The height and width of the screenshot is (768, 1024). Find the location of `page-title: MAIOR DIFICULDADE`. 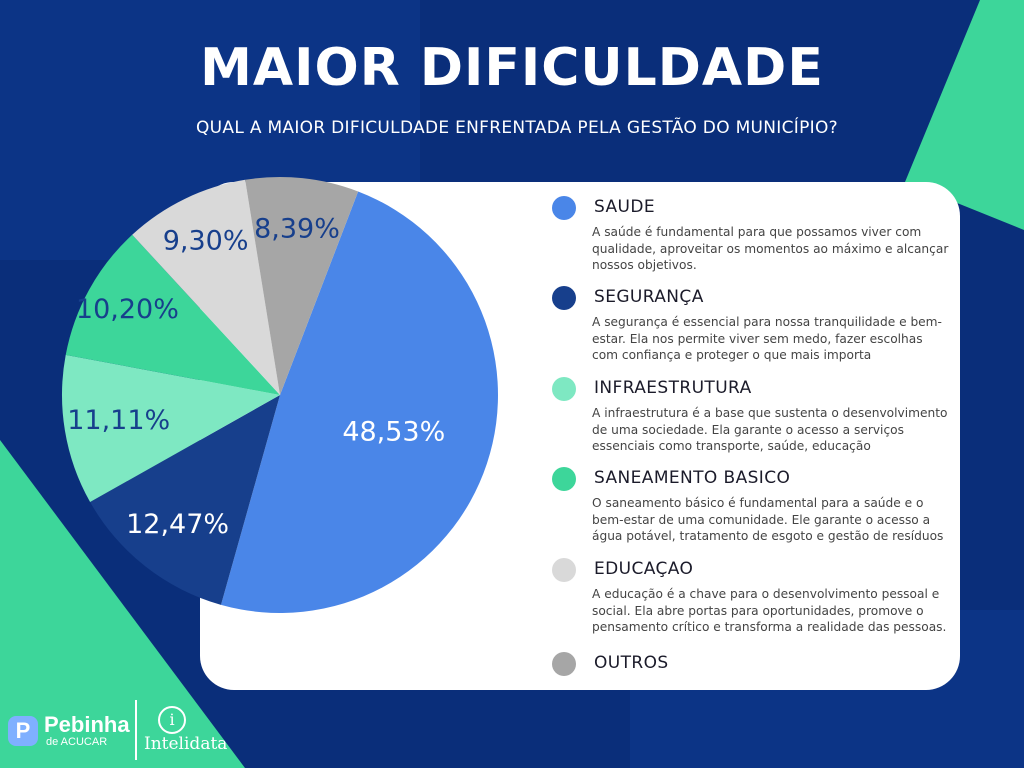

page-title: MAIOR DIFICULDADE is located at coordinates (512, 68).